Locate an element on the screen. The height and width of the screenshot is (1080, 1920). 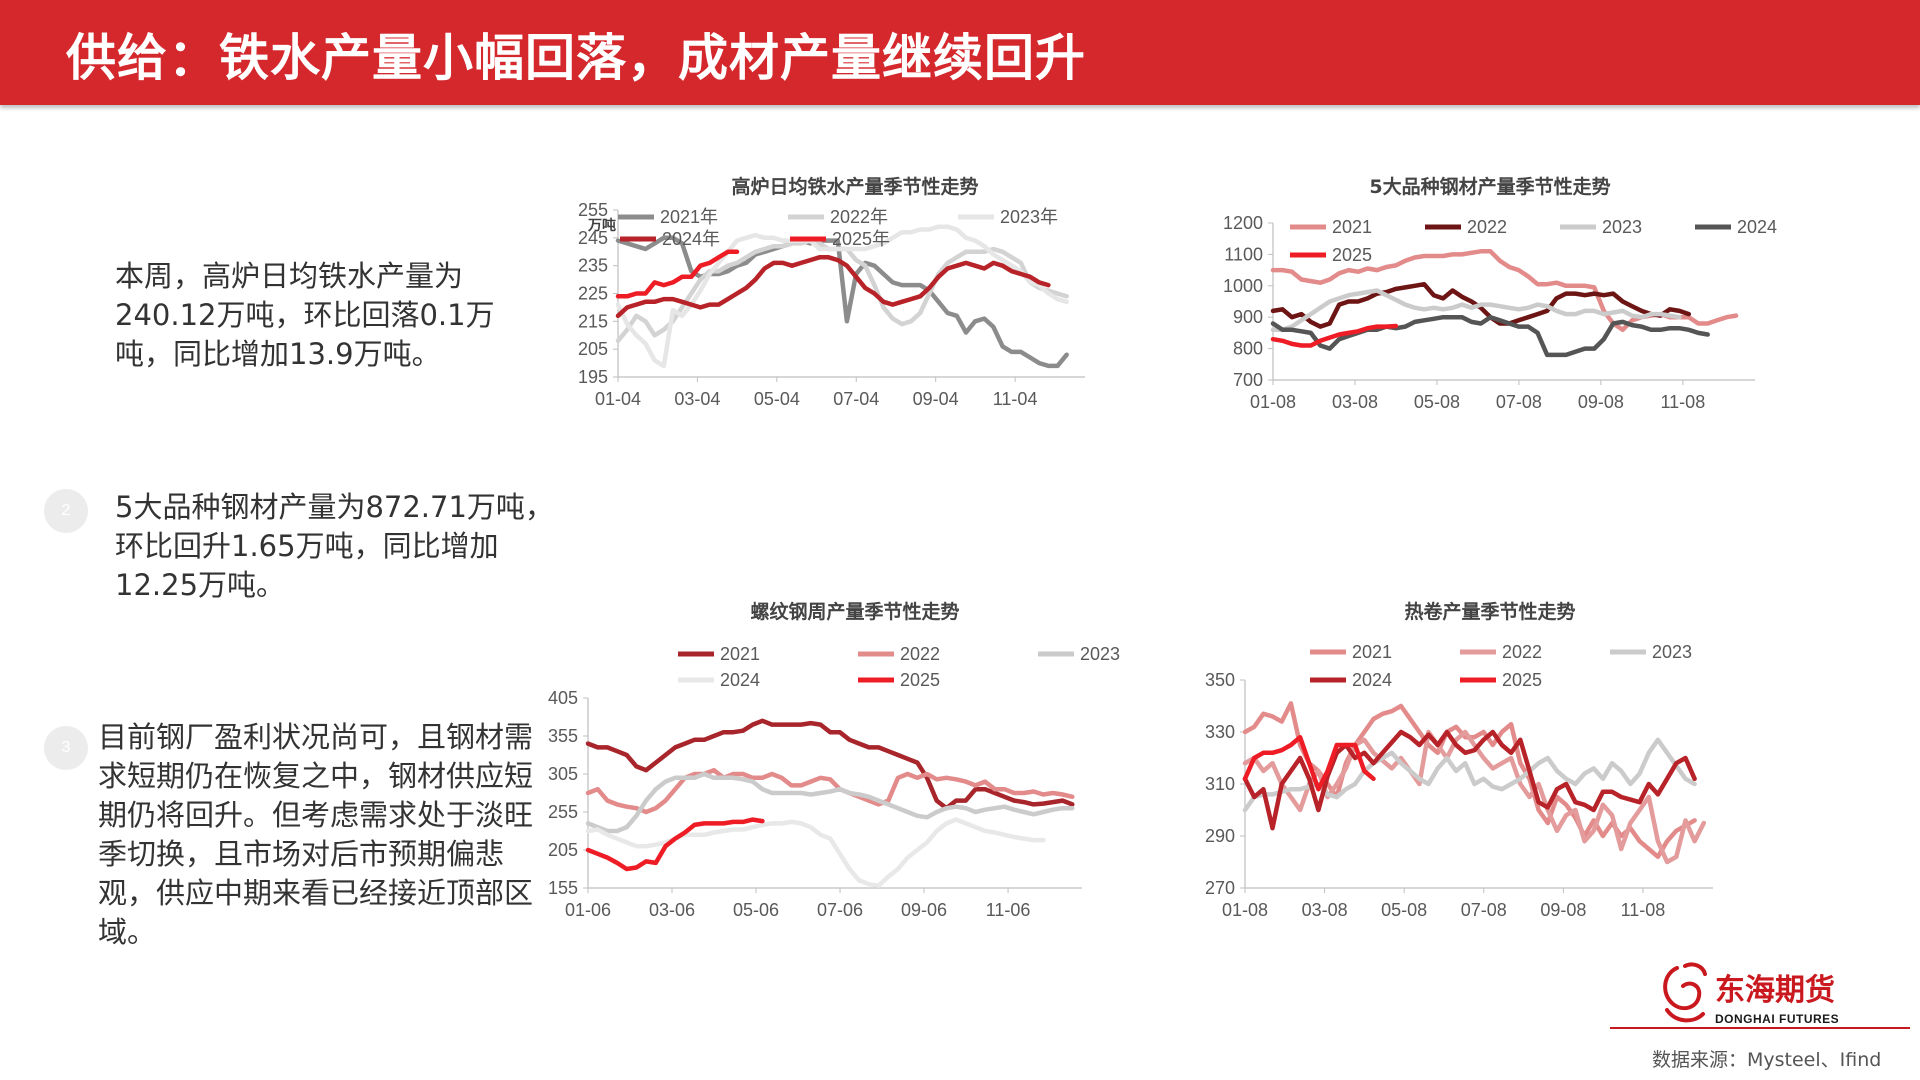
paragraph-3-line: 观，供应中期来看已经接近顶部区 is located at coordinates (316, 893).